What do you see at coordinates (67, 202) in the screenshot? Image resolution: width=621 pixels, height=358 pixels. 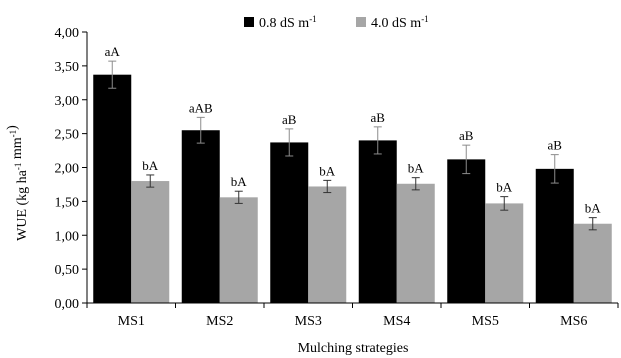 I see `y-tick-label: 1,50` at bounding box center [67, 202].